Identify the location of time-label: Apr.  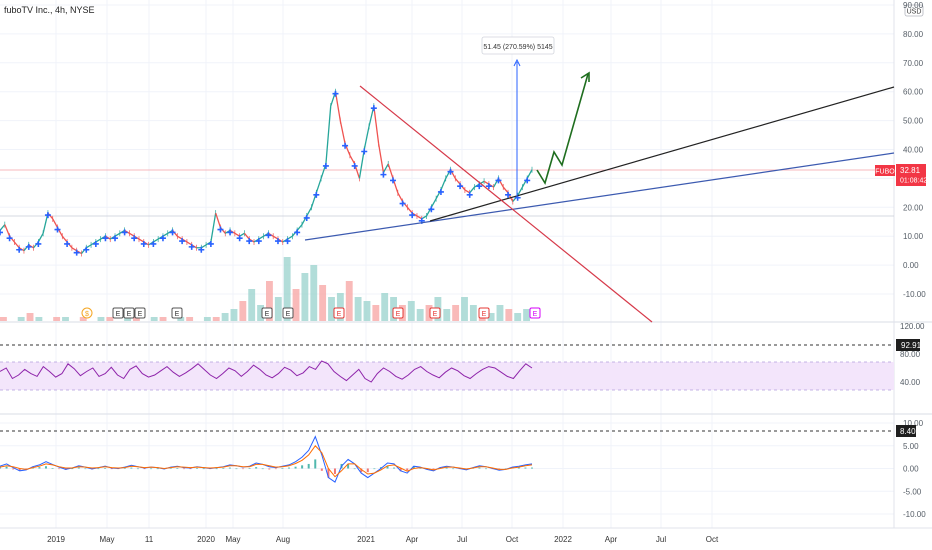
(611, 539).